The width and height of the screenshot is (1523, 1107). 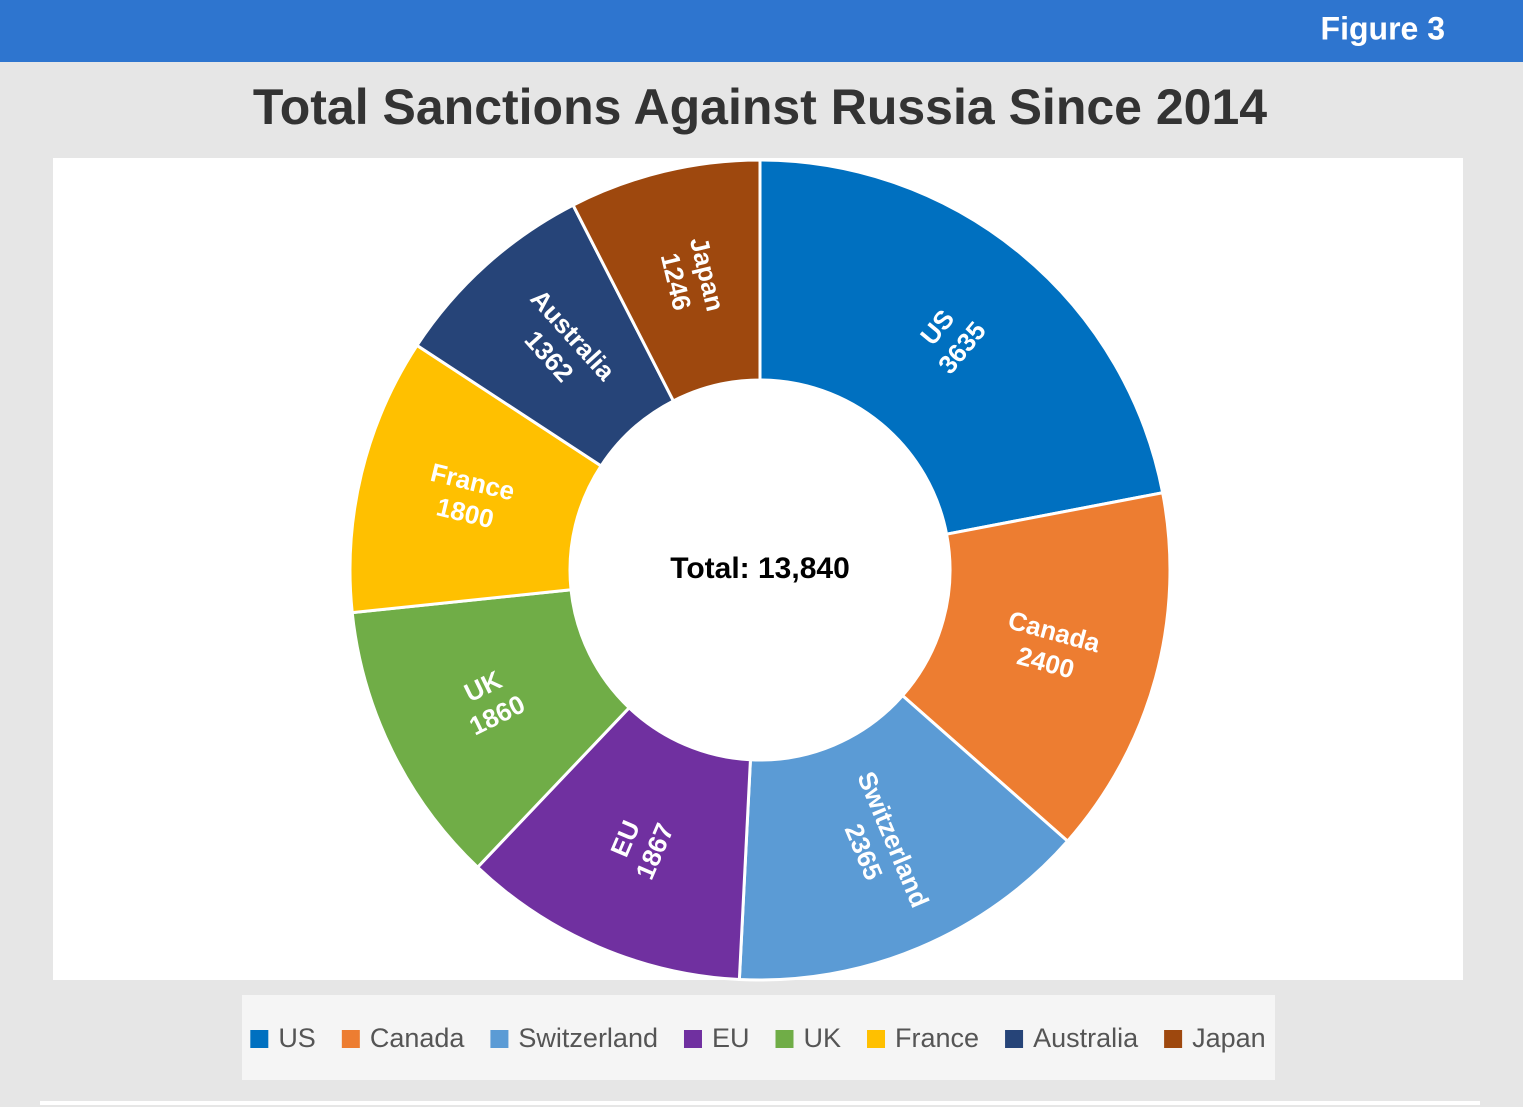 I want to click on legend-label: UK, so click(x=823, y=1038).